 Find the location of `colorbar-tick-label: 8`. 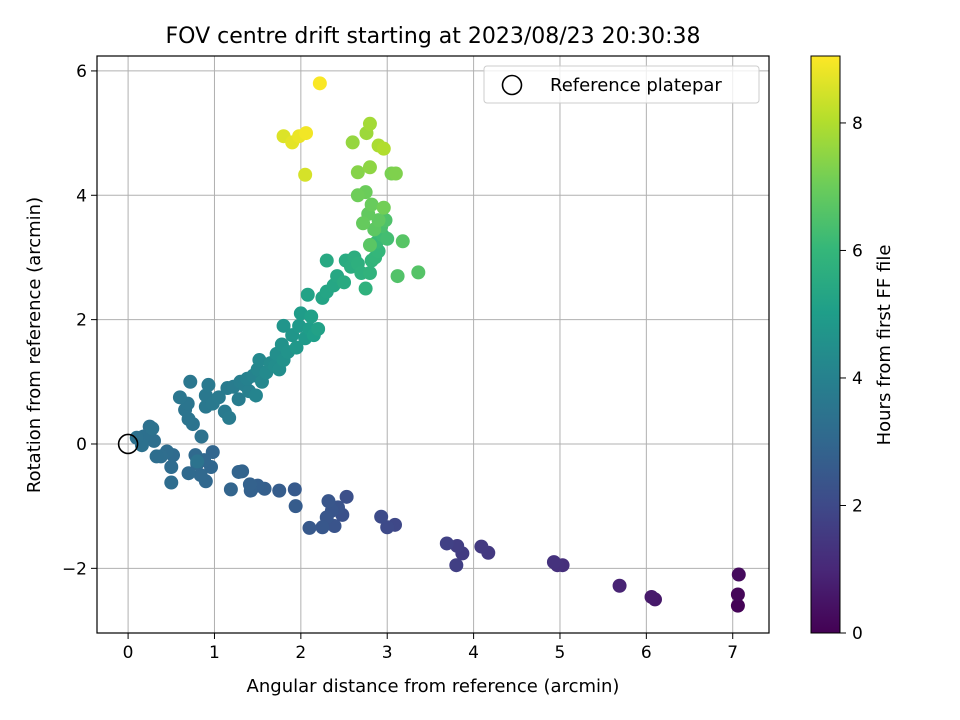

colorbar-tick-label: 8 is located at coordinates (857, 124).